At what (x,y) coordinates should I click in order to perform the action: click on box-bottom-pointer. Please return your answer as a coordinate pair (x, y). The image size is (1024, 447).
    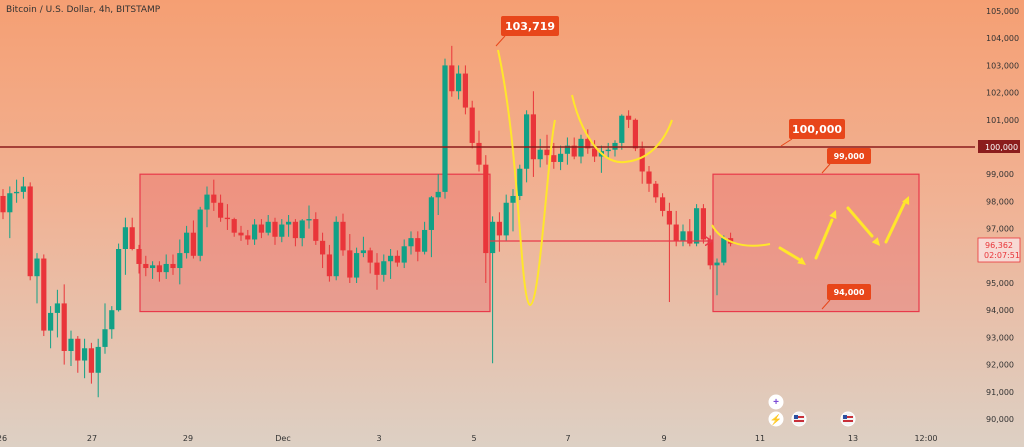
    Looking at the image, I should click on (826, 304).